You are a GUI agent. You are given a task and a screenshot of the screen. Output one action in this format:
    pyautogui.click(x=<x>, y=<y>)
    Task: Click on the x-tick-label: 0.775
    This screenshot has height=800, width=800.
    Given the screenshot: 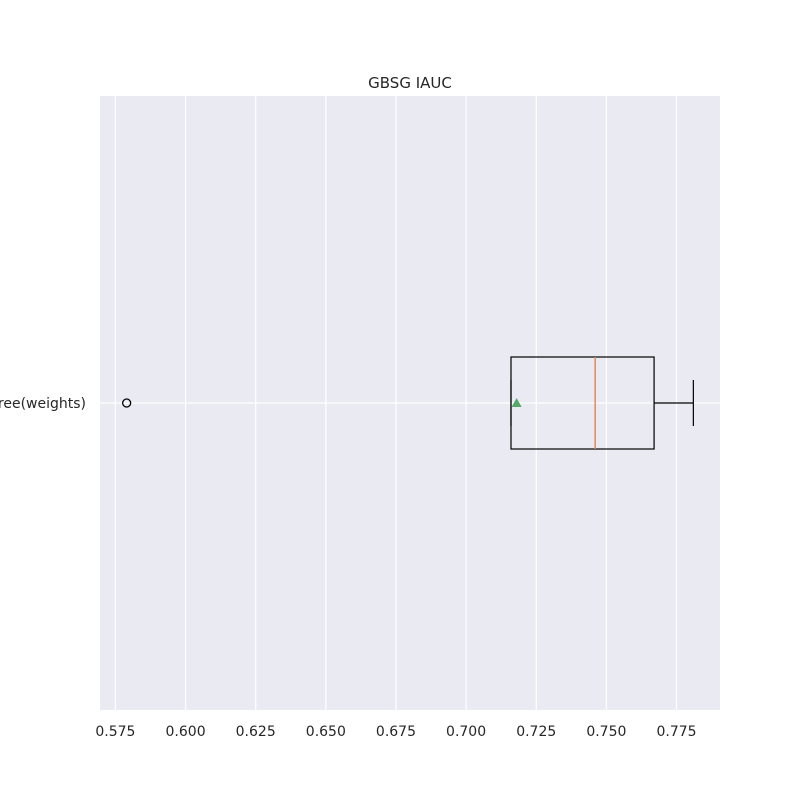 What is the action you would take?
    pyautogui.click(x=676, y=732)
    